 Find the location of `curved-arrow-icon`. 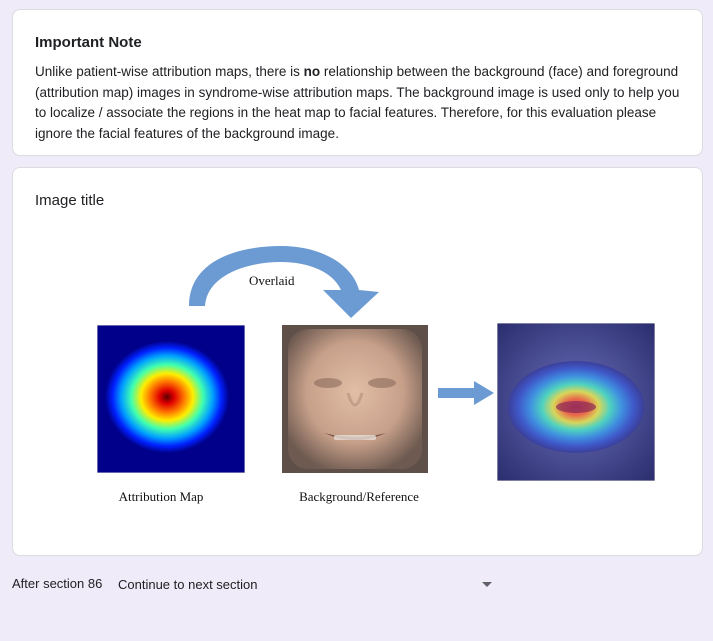

curved-arrow-icon is located at coordinates (284, 282).